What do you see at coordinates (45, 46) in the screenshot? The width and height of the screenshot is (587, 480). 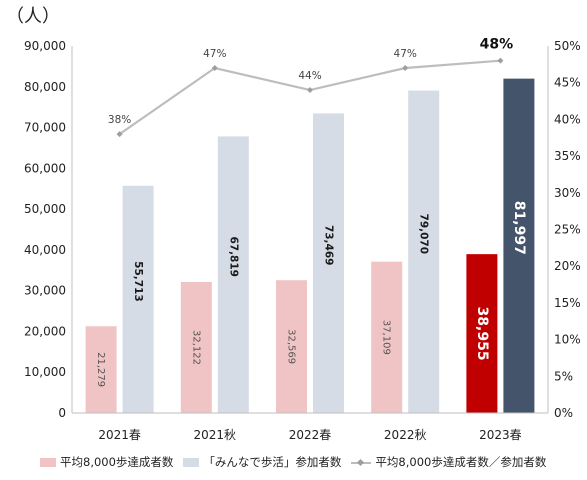 I see `left-tick-label: 90,000` at bounding box center [45, 46].